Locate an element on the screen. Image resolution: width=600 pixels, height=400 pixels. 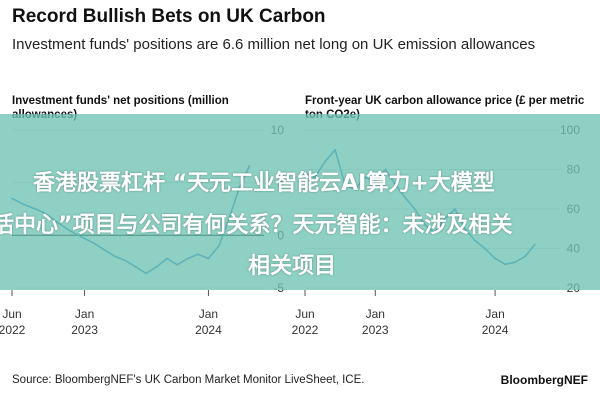
right-x-tick-label: Jun is located at coordinates (304, 314).